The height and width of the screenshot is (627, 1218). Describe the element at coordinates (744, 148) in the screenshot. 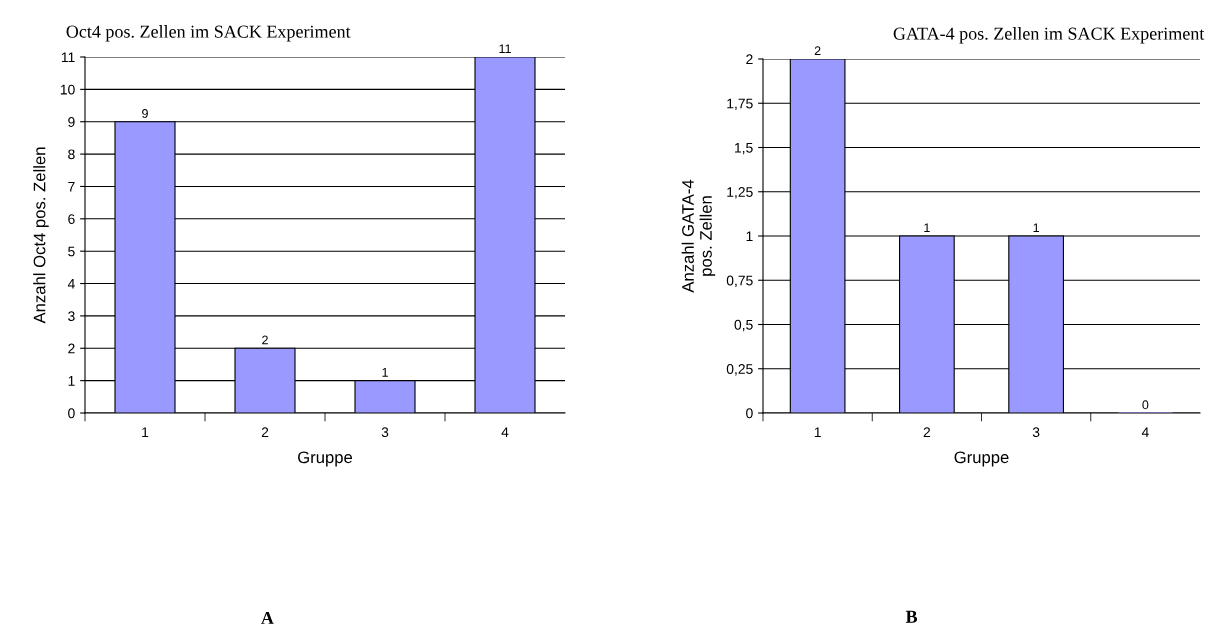

I see `y-tick-label: 1,5` at that location.